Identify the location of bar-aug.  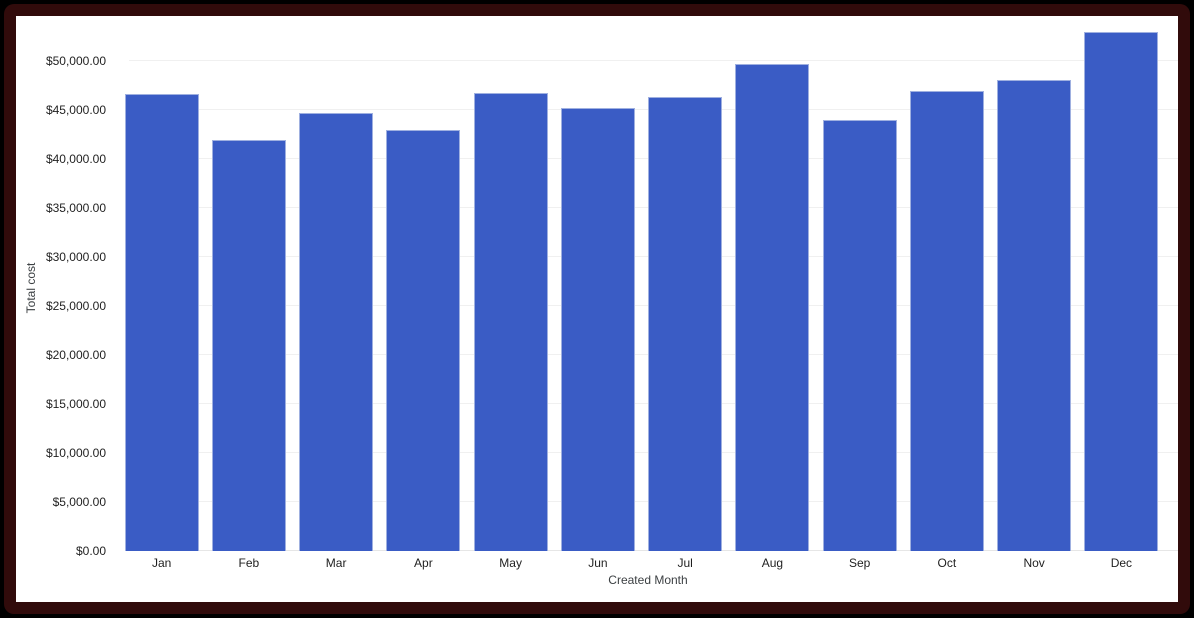
(772, 307).